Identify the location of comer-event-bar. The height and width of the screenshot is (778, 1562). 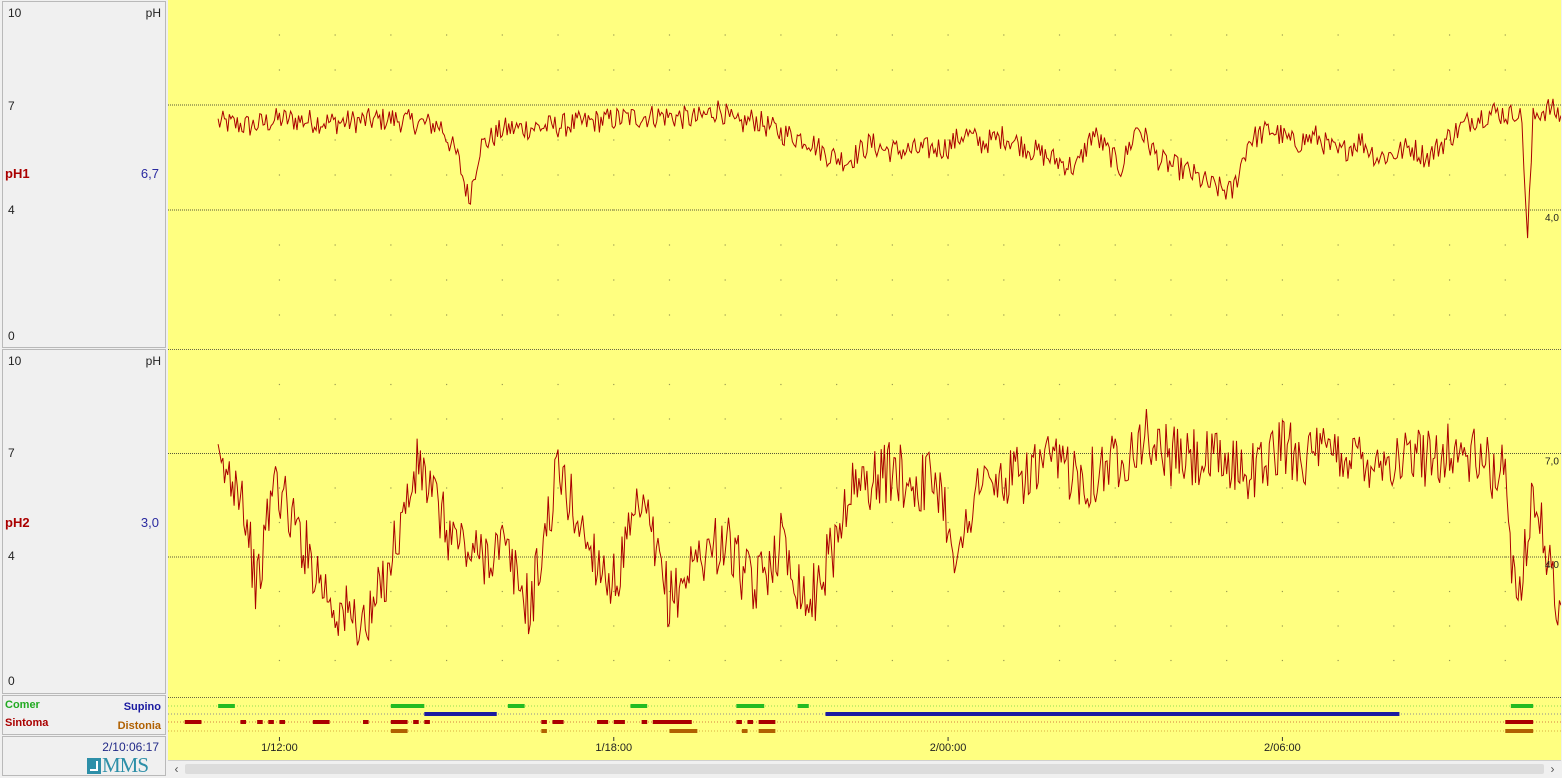
(639, 706).